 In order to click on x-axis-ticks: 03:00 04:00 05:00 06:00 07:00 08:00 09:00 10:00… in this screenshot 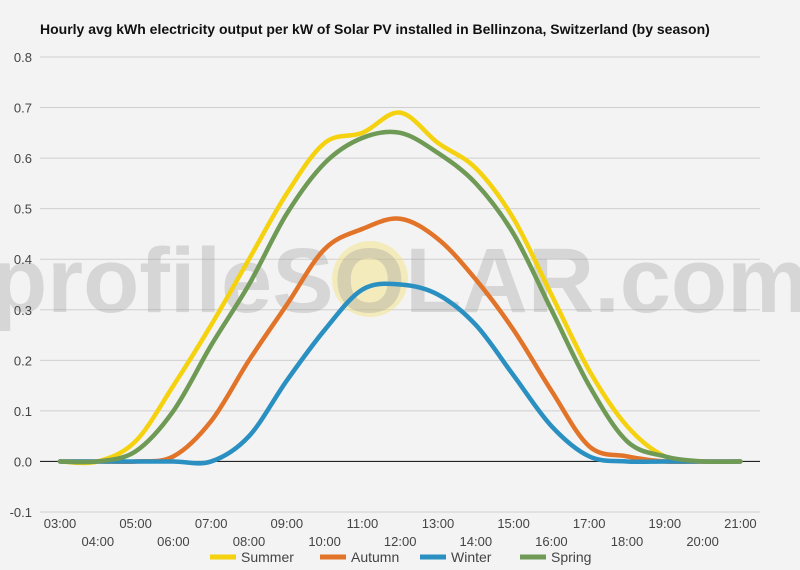, I will do `click(400, 532)`.